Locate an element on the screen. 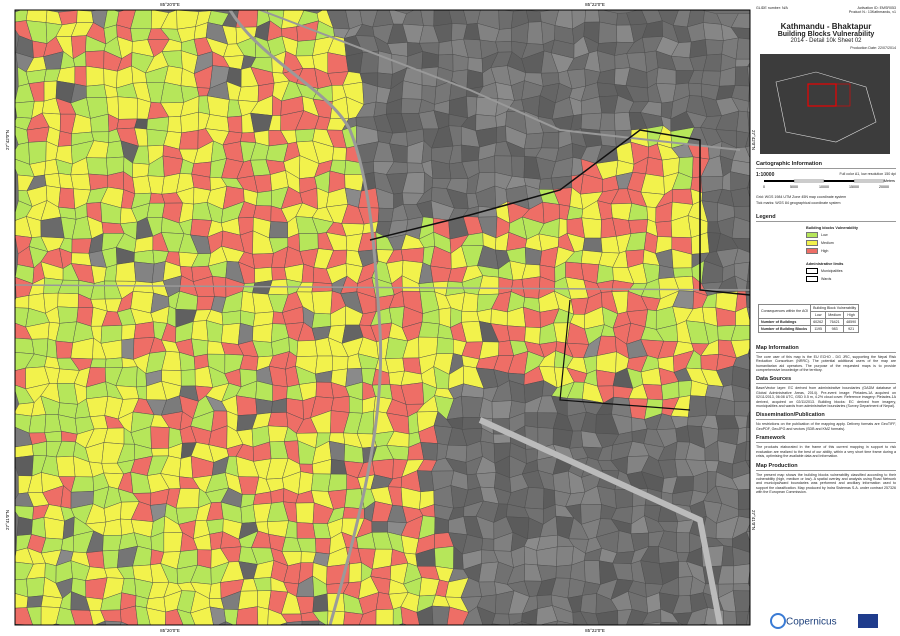 The height and width of the screenshot is (636, 900). legend-title: Building blocks Vulnerability is located at coordinates (832, 227).